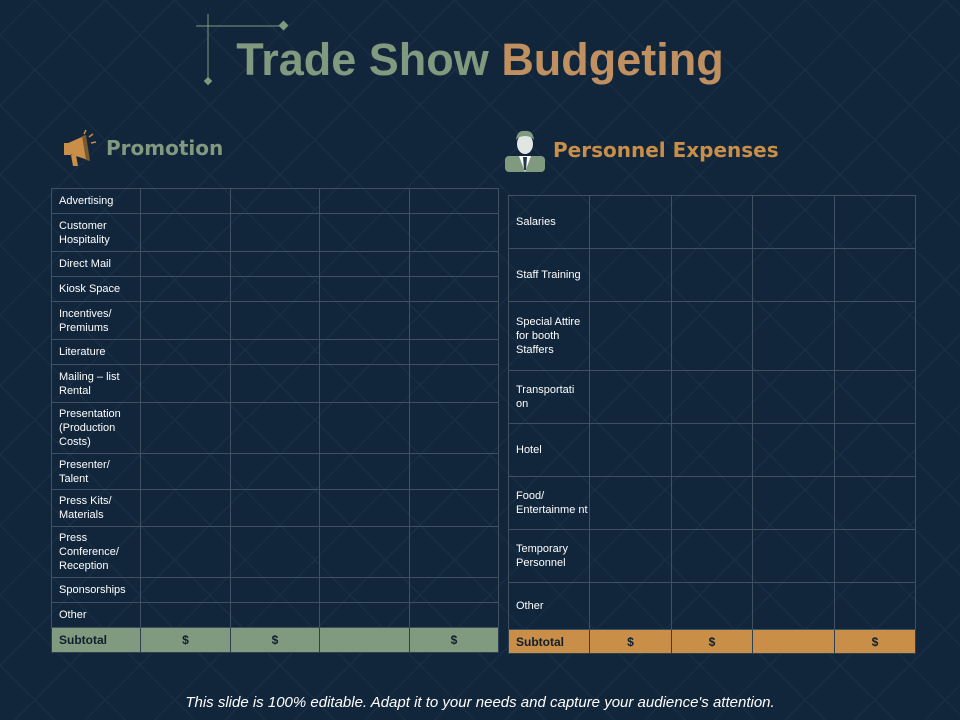  I want to click on row-label: Press Conference/ Reception, so click(96, 552).